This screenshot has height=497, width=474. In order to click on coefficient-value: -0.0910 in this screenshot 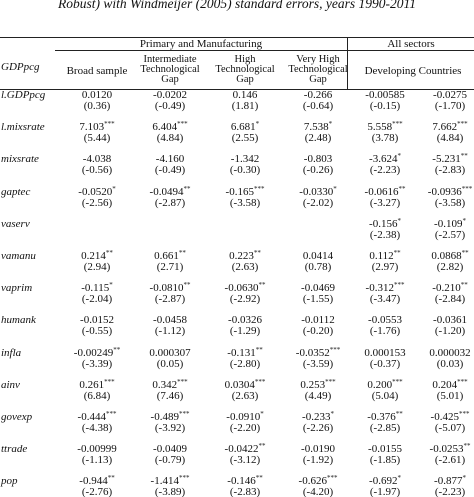, I will do `click(243, 417)`.